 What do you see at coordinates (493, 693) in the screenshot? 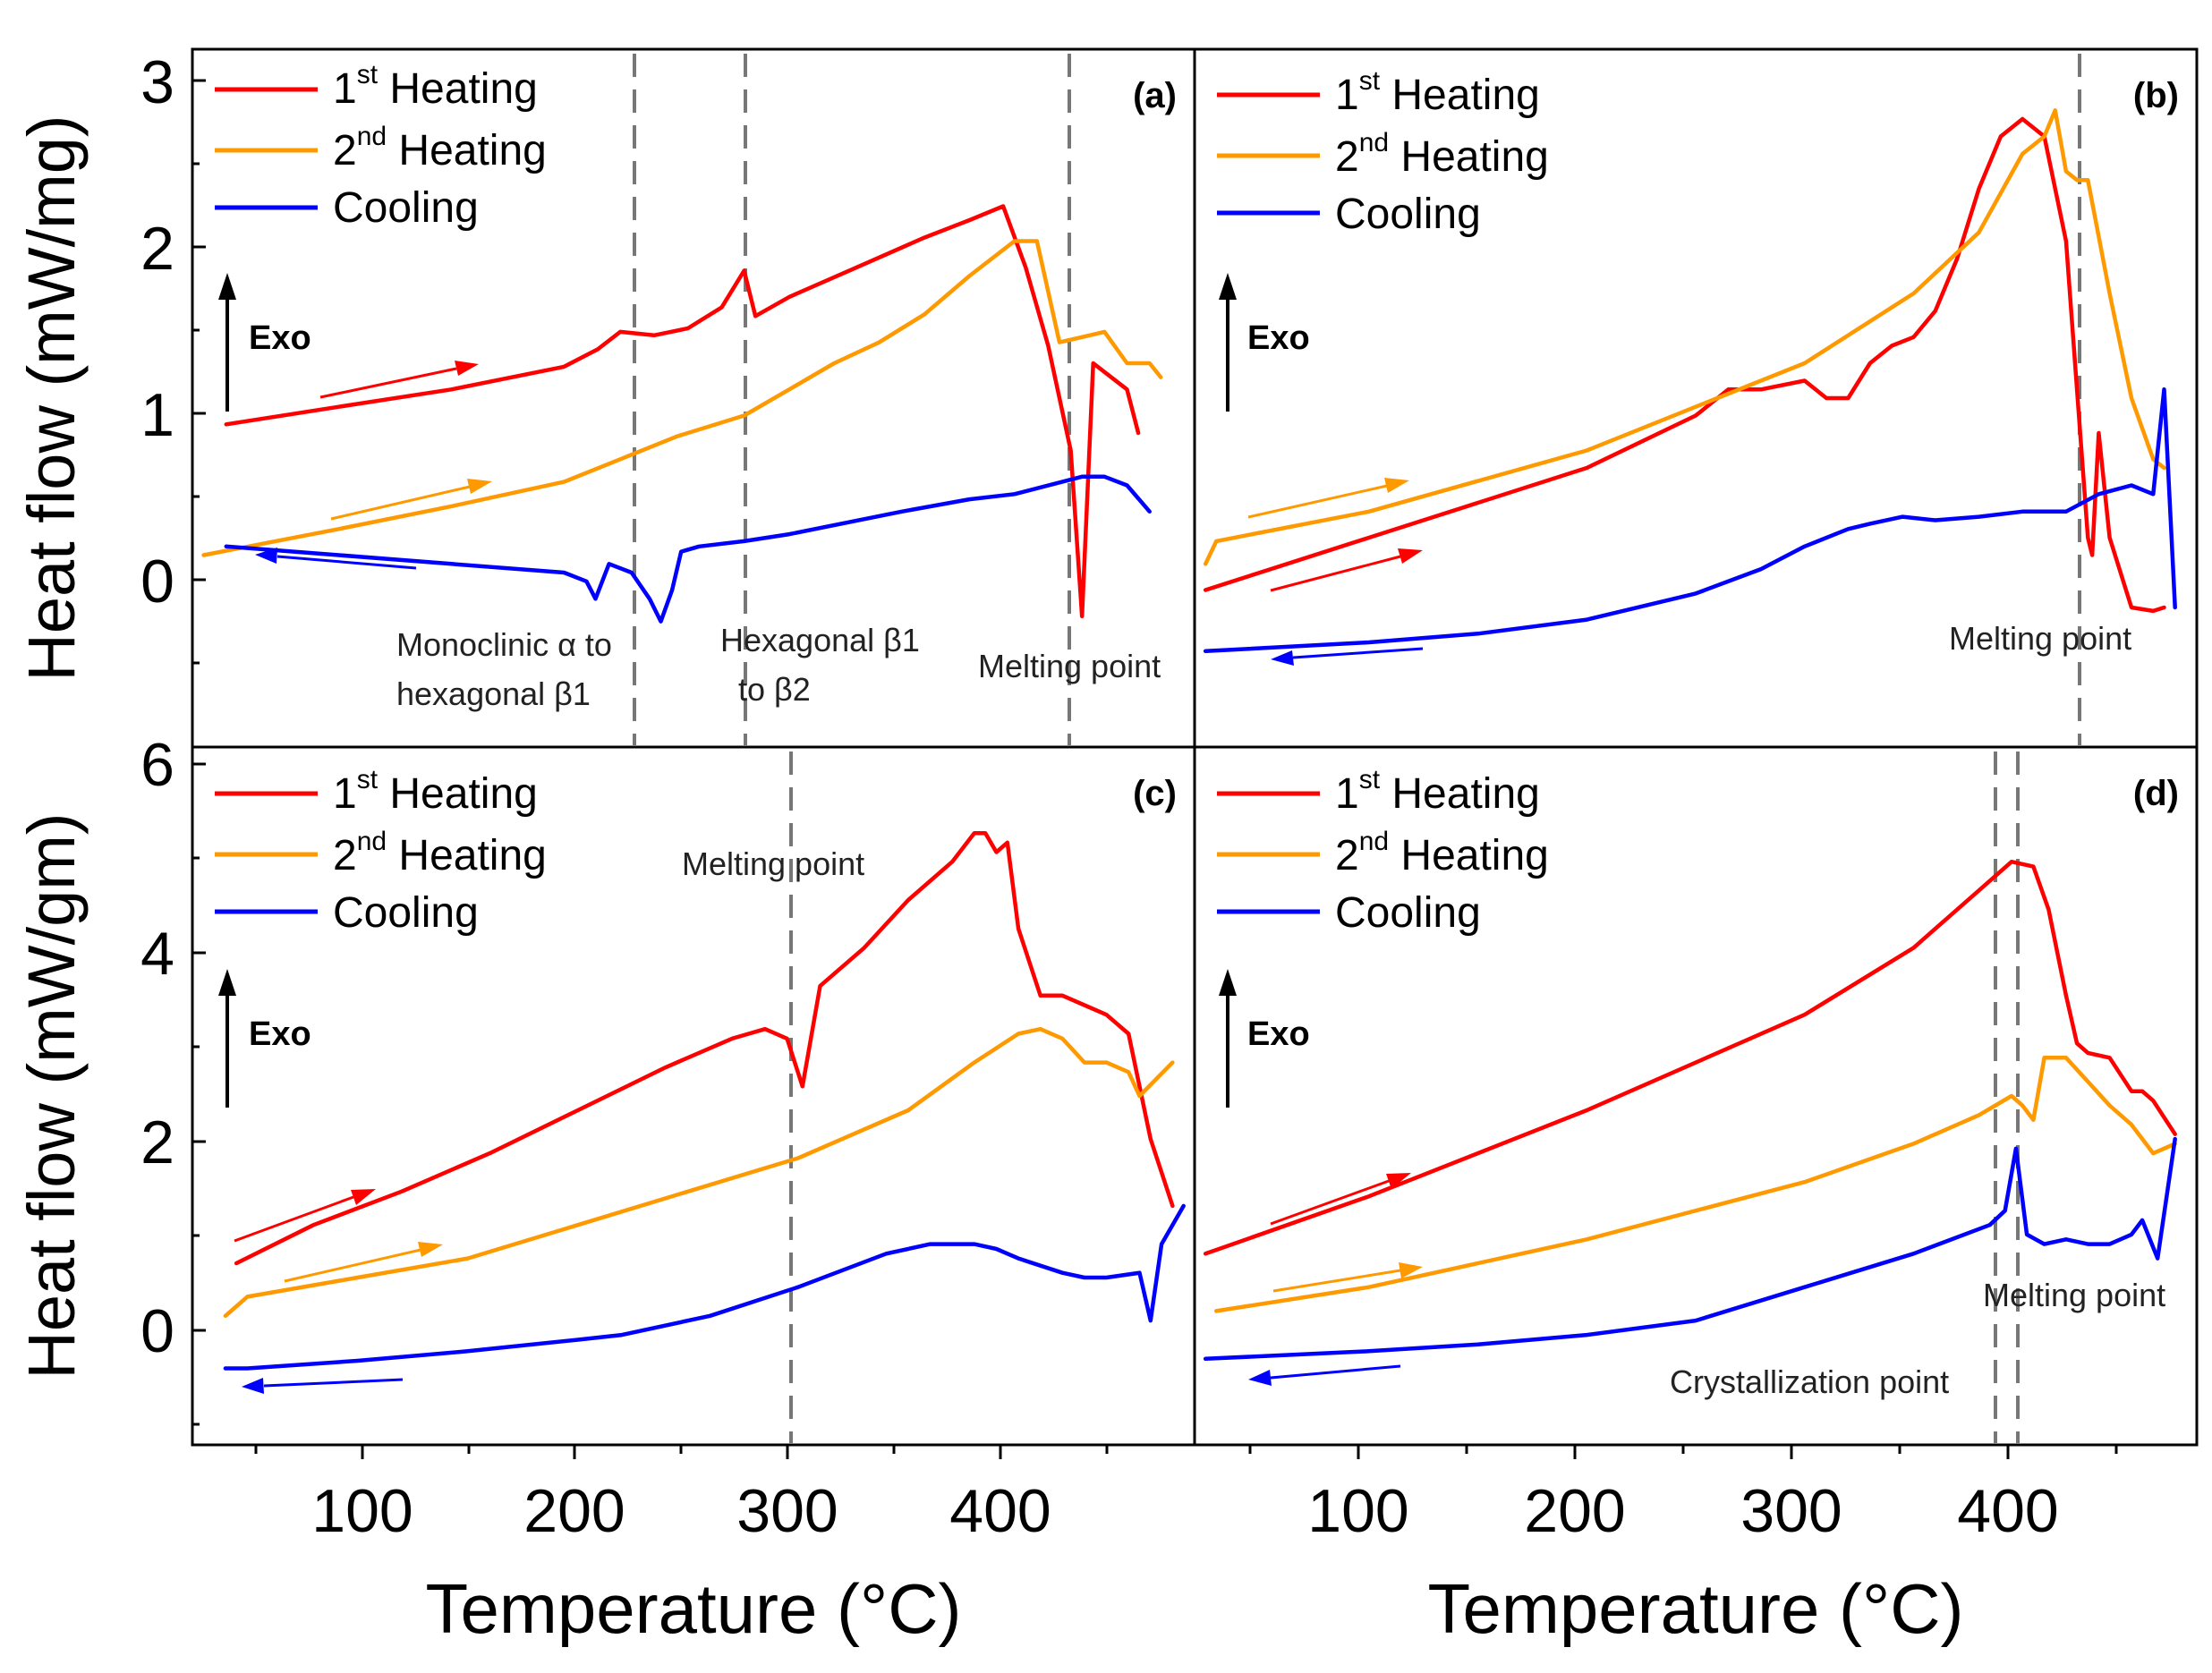
I see `annotation-hexagonal-beta1: hexagonal β1` at bounding box center [493, 693].